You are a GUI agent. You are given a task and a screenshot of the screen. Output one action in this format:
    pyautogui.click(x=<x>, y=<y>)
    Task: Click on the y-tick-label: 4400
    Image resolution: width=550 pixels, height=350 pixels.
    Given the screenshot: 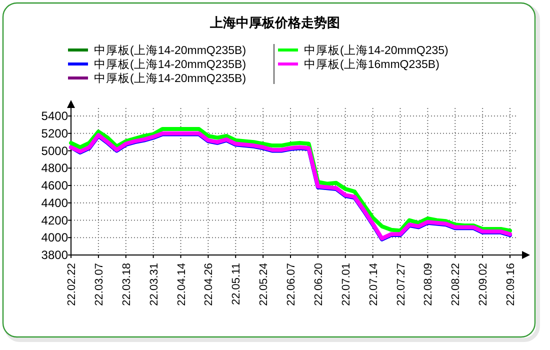 What is the action you would take?
    pyautogui.click(x=54, y=203)
    